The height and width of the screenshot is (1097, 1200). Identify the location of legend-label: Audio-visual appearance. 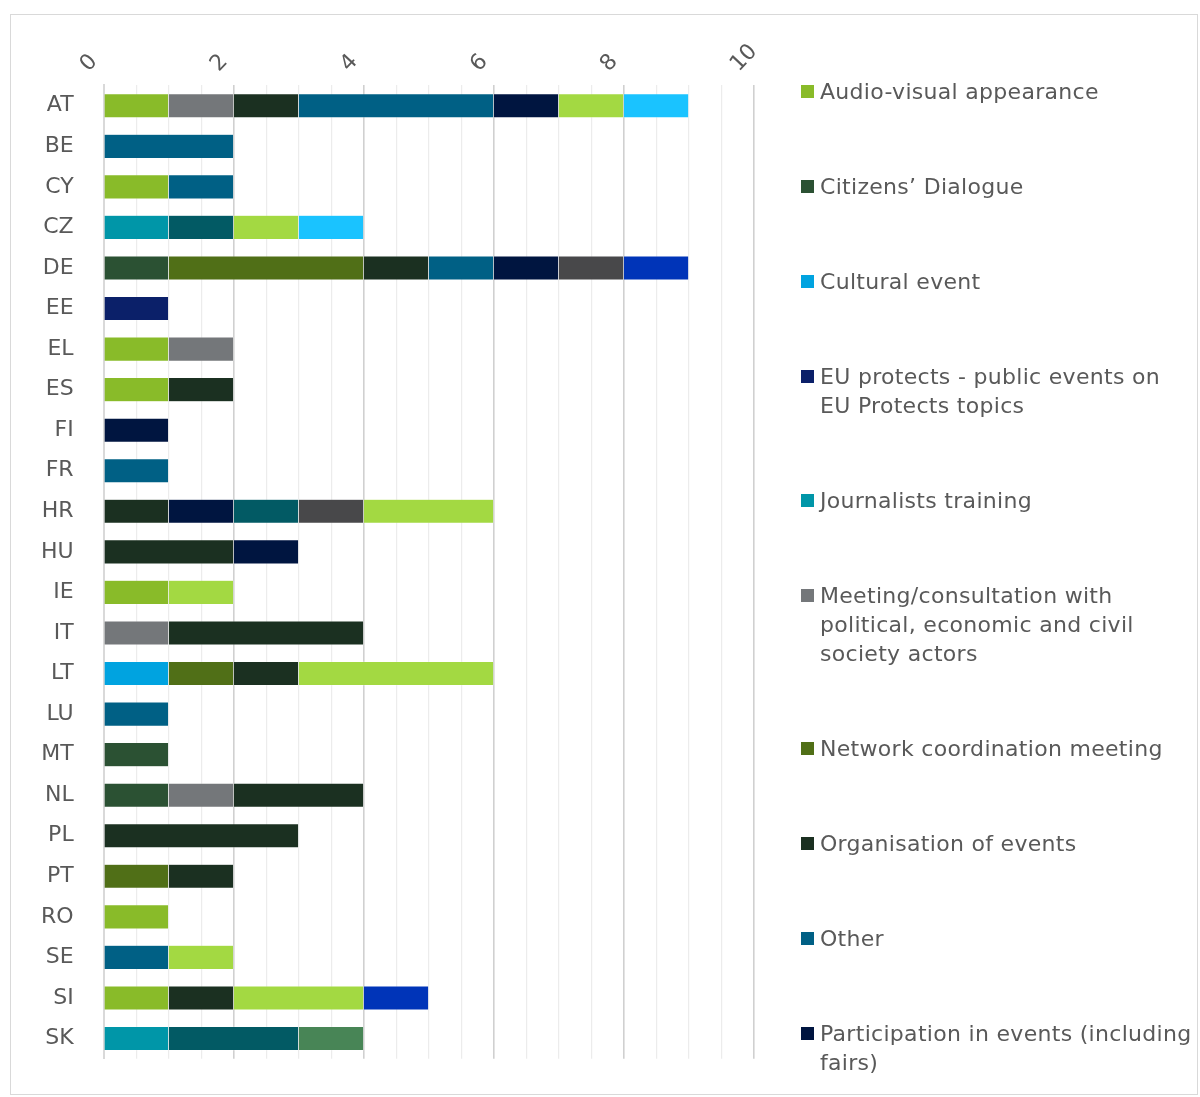
(959, 92).